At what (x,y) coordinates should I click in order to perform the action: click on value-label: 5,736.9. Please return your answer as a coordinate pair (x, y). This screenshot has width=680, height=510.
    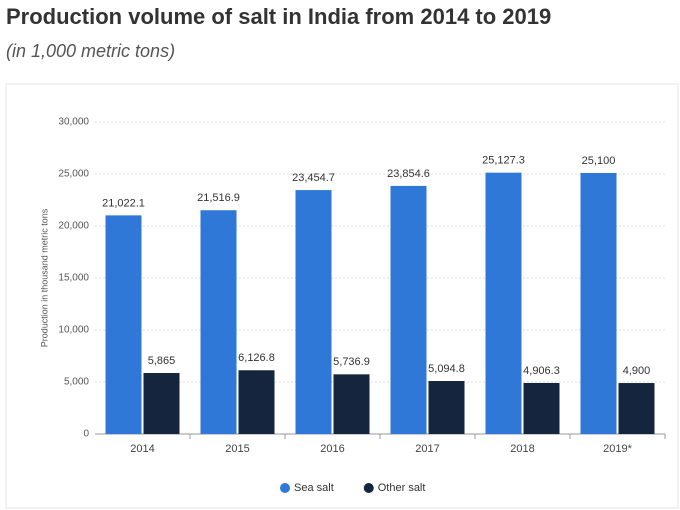
    Looking at the image, I should click on (351, 362).